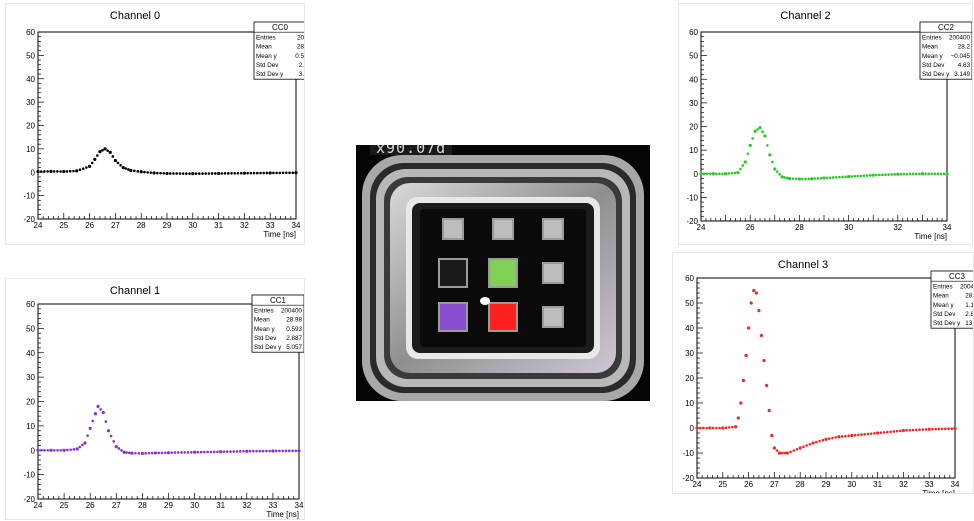 This screenshot has width=974, height=521. What do you see at coordinates (29, 499) in the screenshot?
I see `y-tick-label: -20` at bounding box center [29, 499].